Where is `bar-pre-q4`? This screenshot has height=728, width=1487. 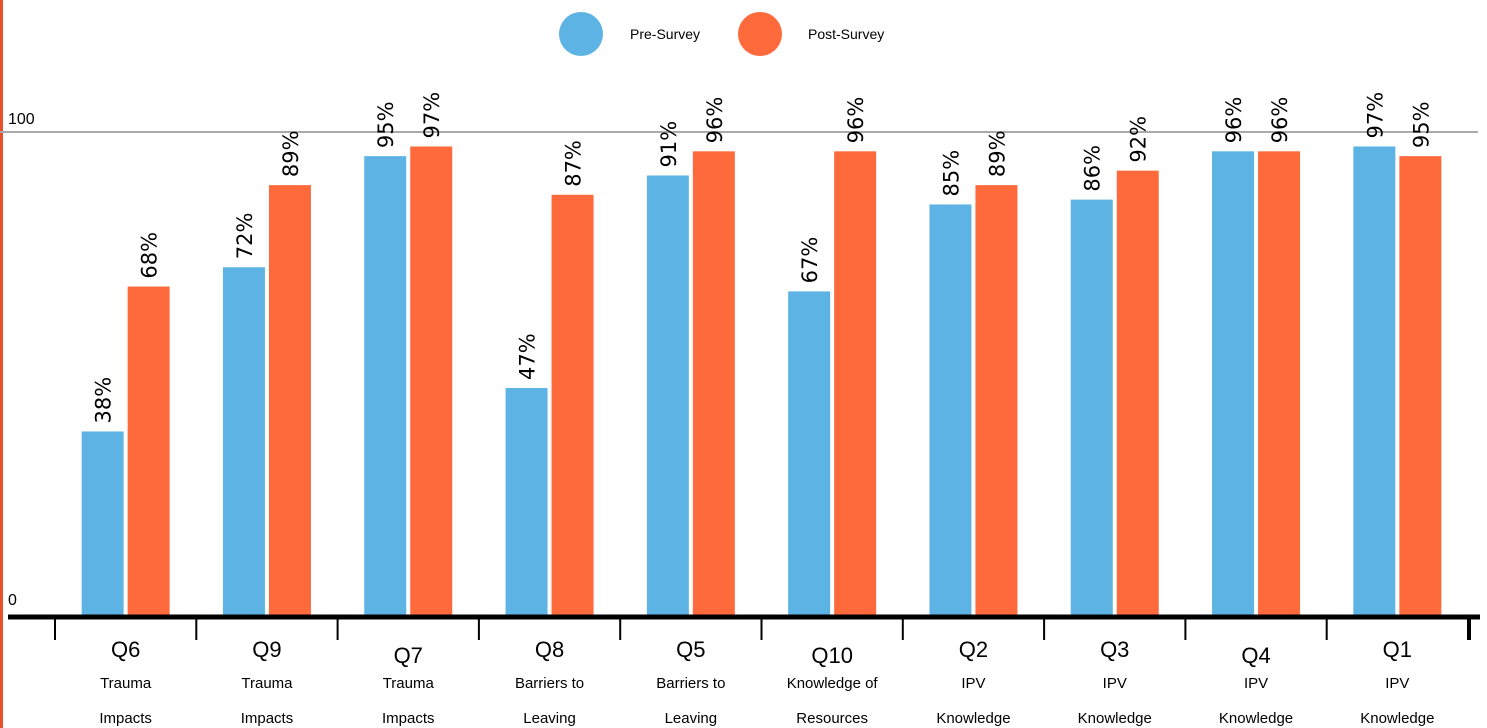
bar-pre-q4 is located at coordinates (1233, 383).